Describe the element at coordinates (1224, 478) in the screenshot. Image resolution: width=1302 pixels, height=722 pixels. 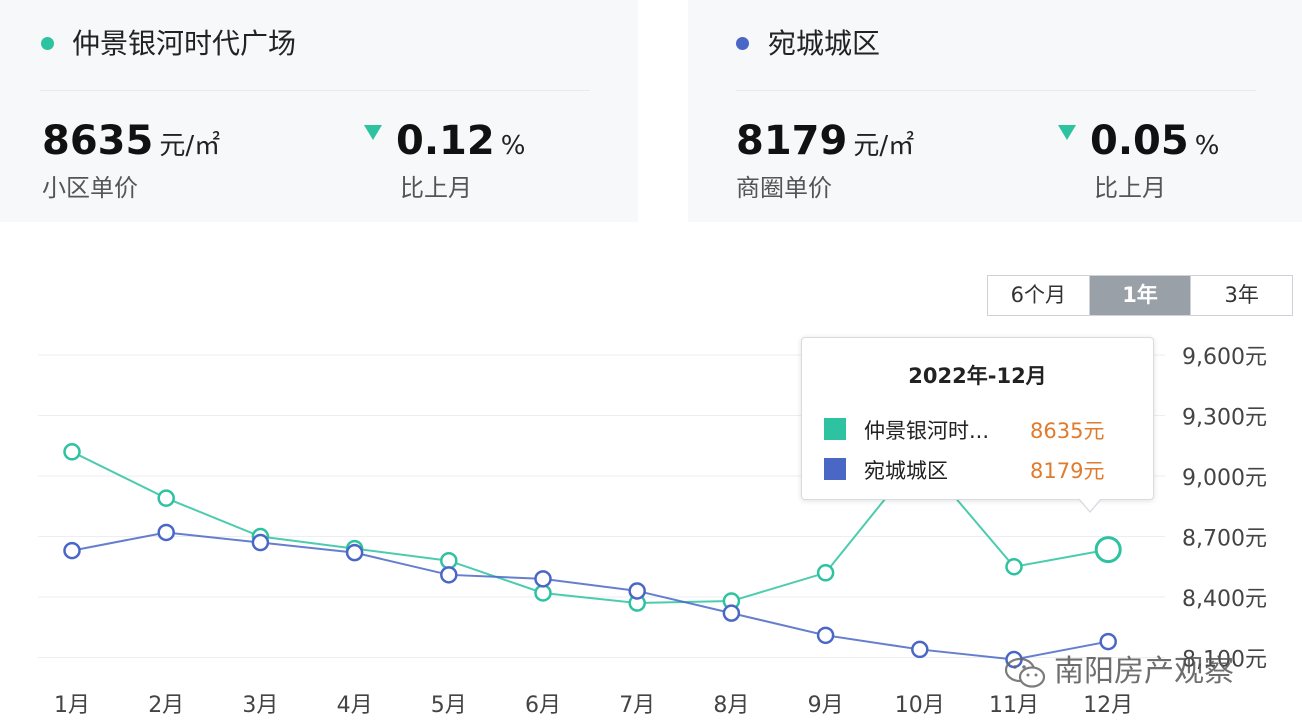
I see `y-tick-label: 9,000元` at that location.